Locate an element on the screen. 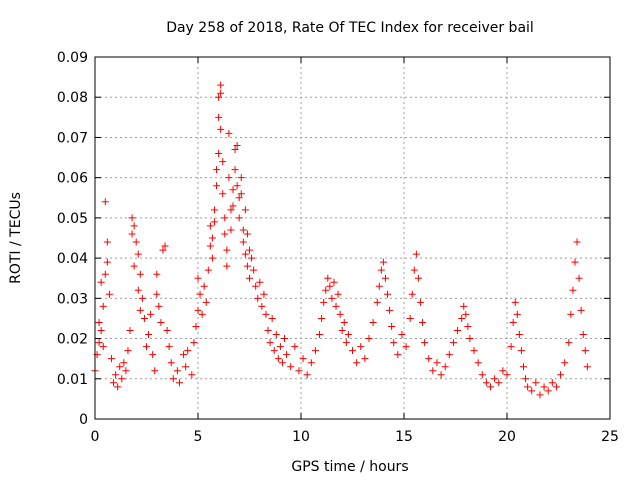  y-tick-label: 0.04 is located at coordinates (72, 259).